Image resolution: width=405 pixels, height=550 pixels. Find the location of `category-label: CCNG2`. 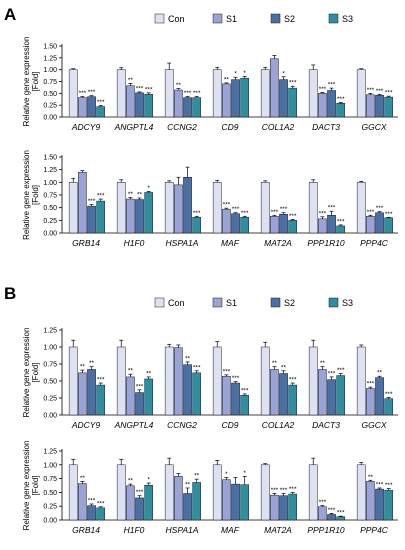

category-label: CCNG2 is located at coordinates (182, 127).